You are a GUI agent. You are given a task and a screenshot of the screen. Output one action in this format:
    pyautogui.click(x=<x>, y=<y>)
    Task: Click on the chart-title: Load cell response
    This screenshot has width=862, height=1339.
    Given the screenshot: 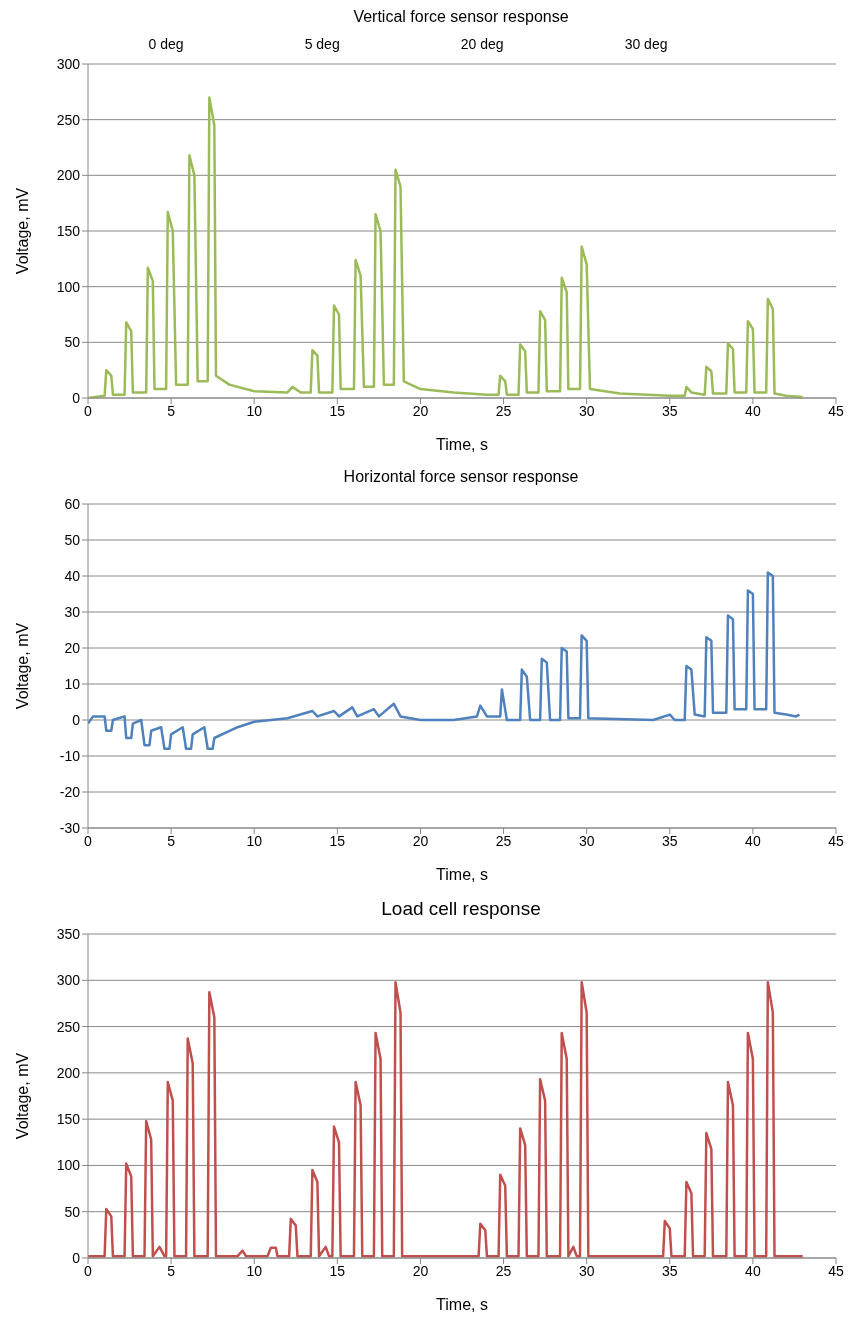 What is the action you would take?
    pyautogui.click(x=461, y=909)
    